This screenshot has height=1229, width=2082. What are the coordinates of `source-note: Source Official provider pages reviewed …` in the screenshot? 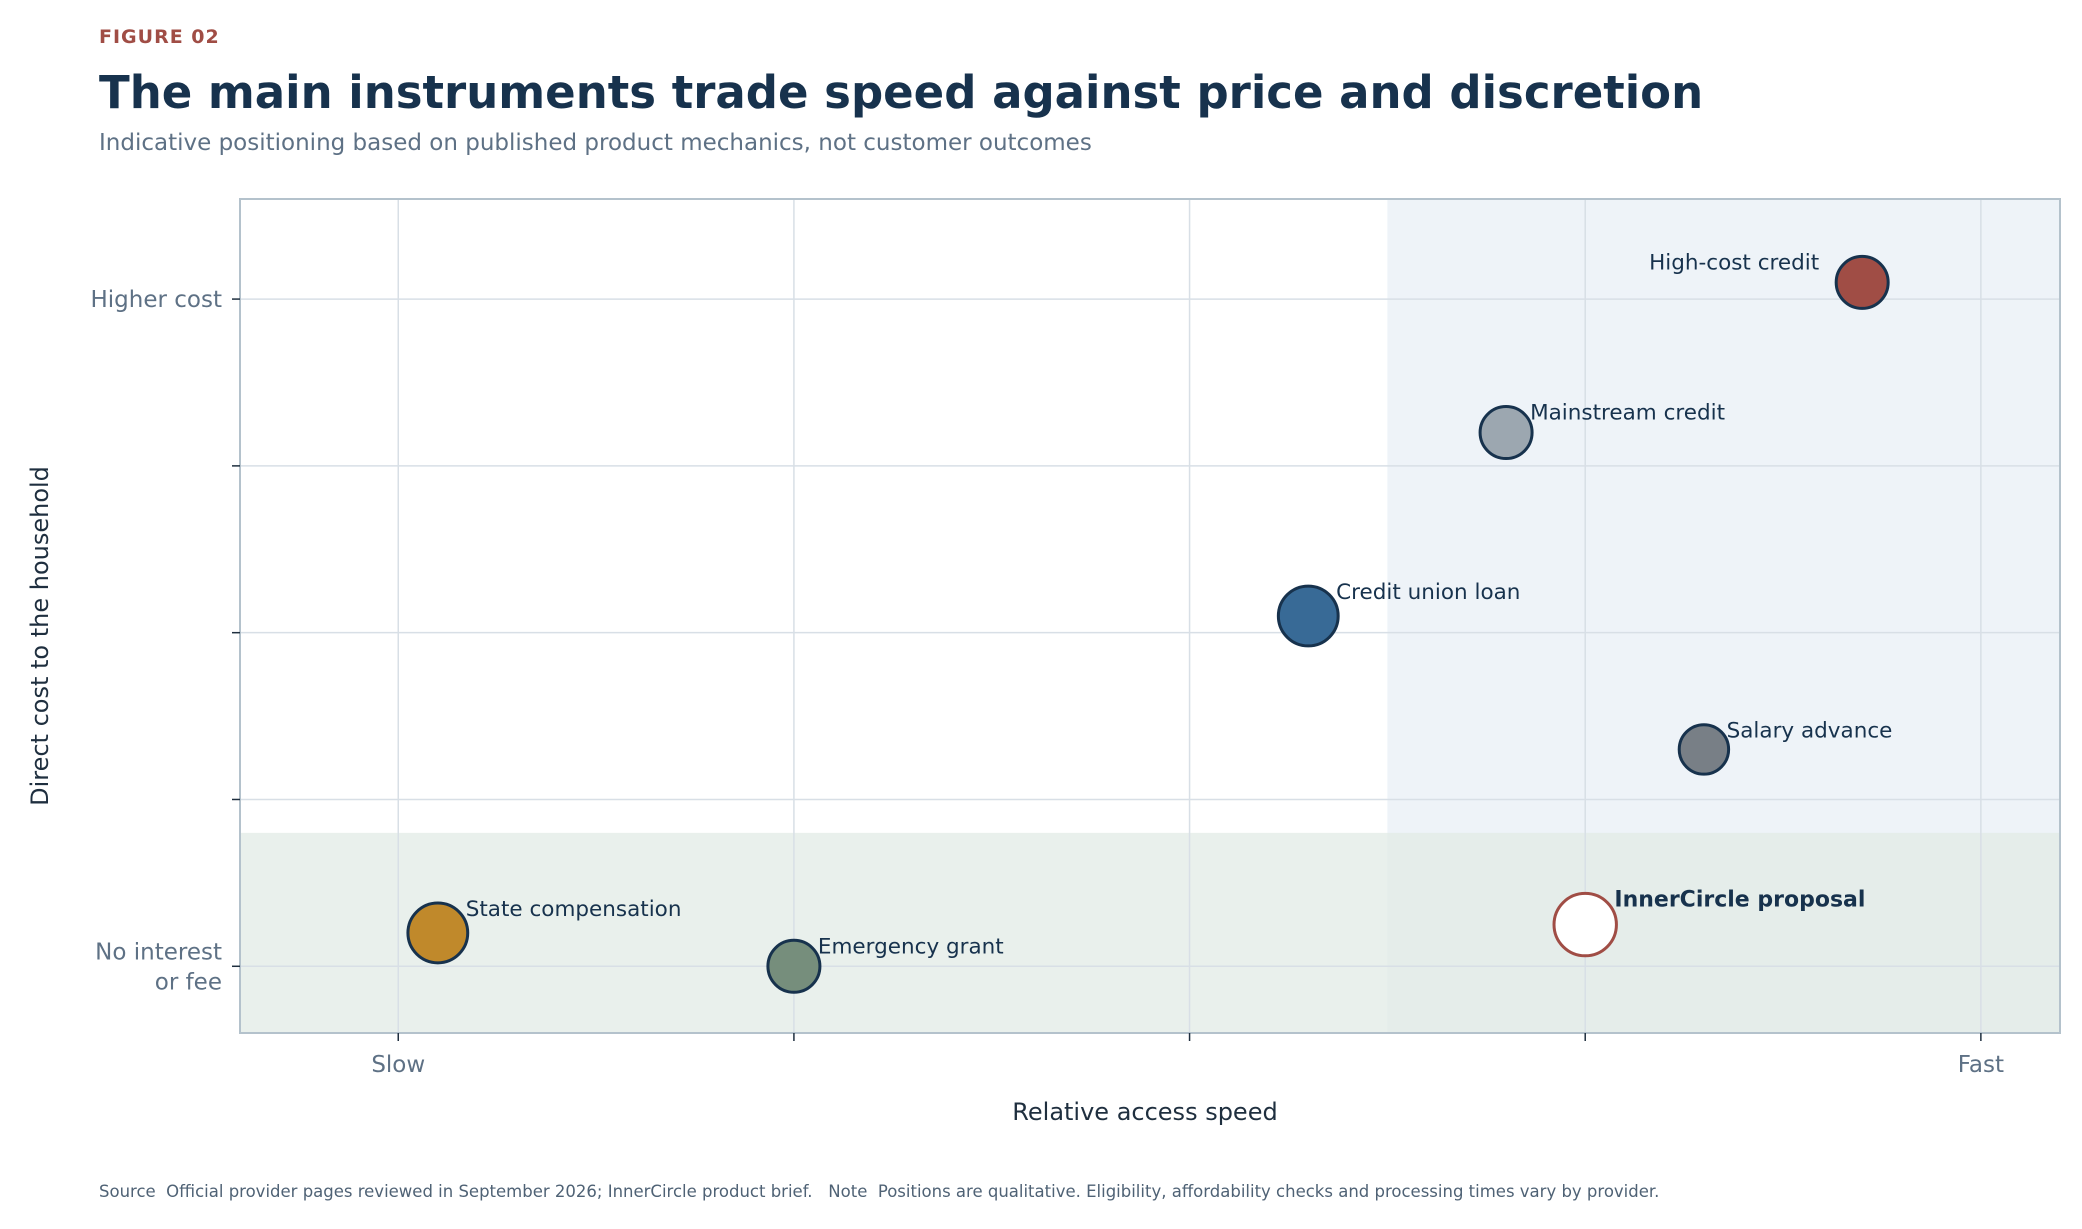 It's located at (879, 1191).